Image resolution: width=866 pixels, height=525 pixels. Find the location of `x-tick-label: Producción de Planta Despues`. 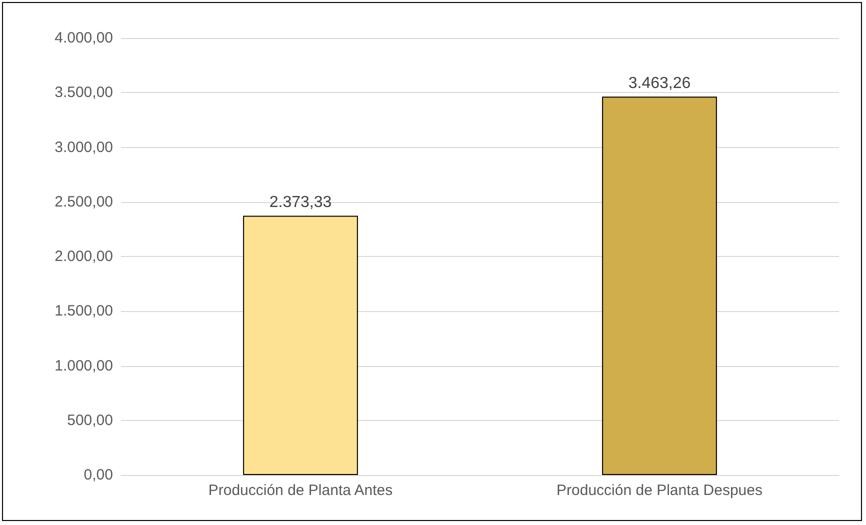

x-tick-label: Producción de Planta Despues is located at coordinates (659, 490).